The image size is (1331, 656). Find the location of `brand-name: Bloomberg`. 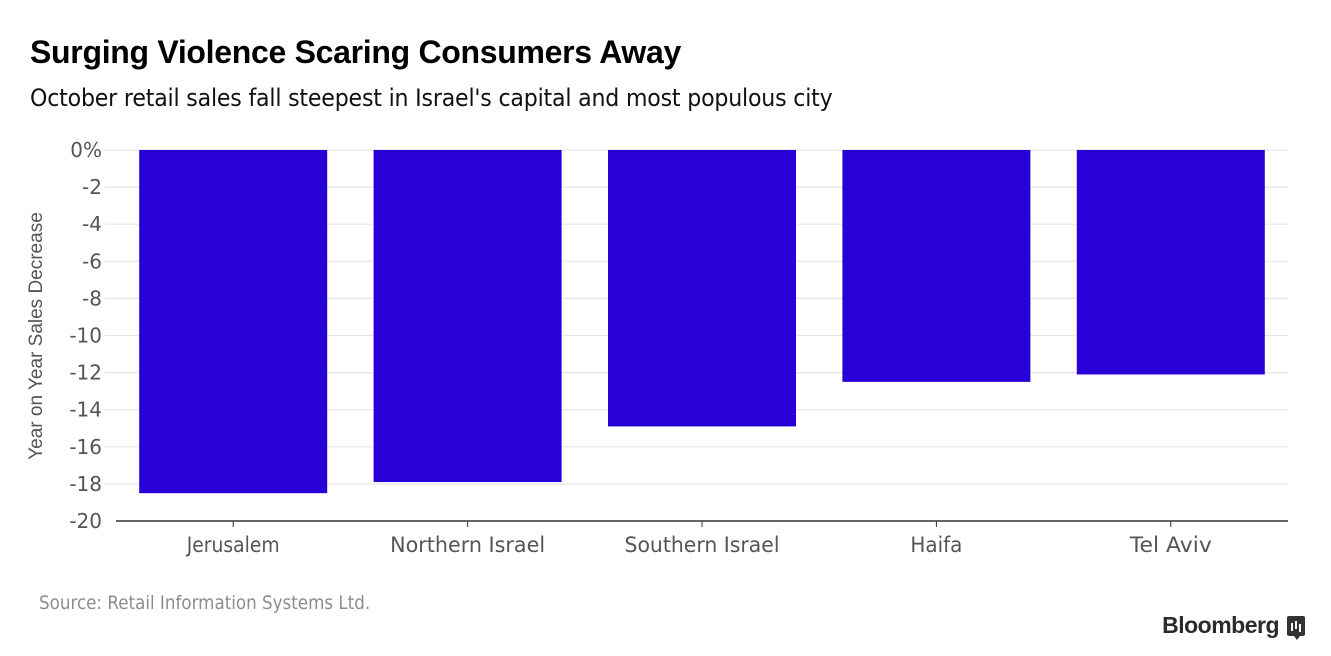

brand-name: Bloomberg is located at coordinates (1220, 625).